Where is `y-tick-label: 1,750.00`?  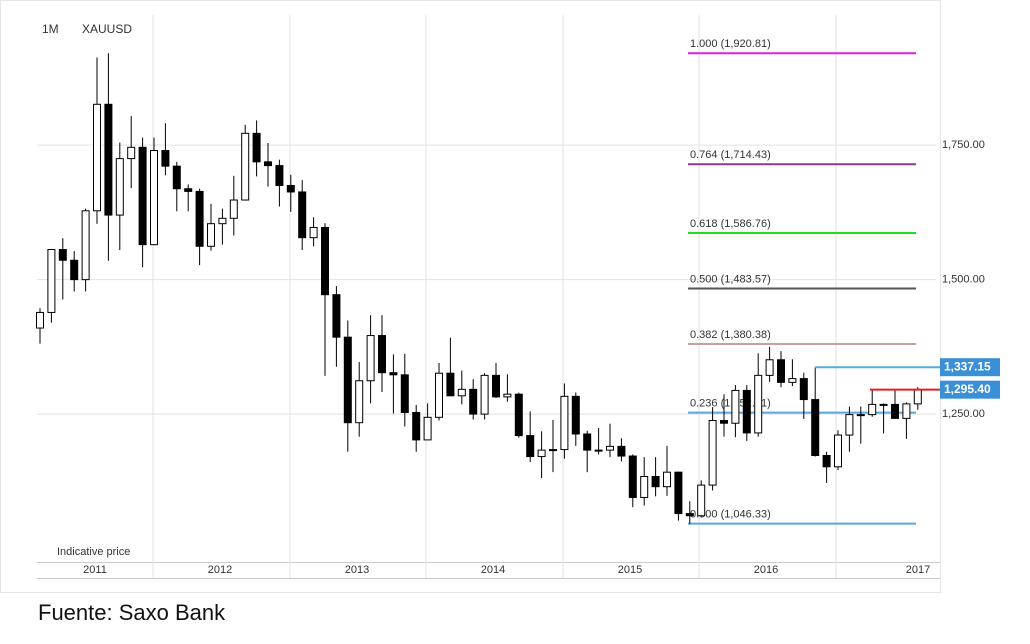 y-tick-label: 1,750.00 is located at coordinates (963, 145).